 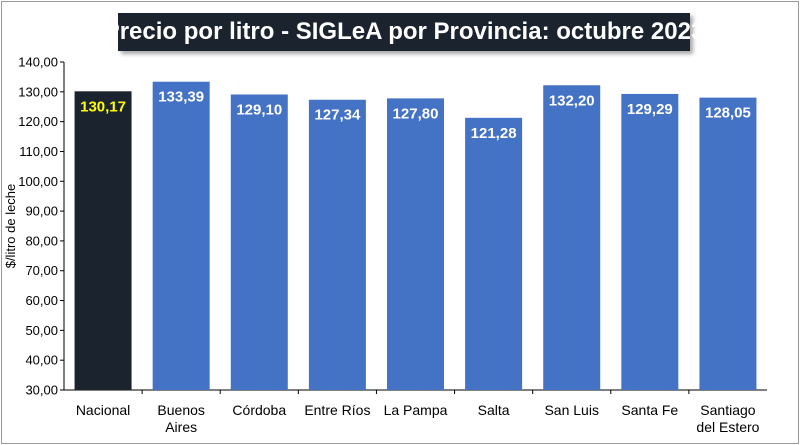 What do you see at coordinates (41, 330) in the screenshot?
I see `y-tick-label: 50,00` at bounding box center [41, 330].